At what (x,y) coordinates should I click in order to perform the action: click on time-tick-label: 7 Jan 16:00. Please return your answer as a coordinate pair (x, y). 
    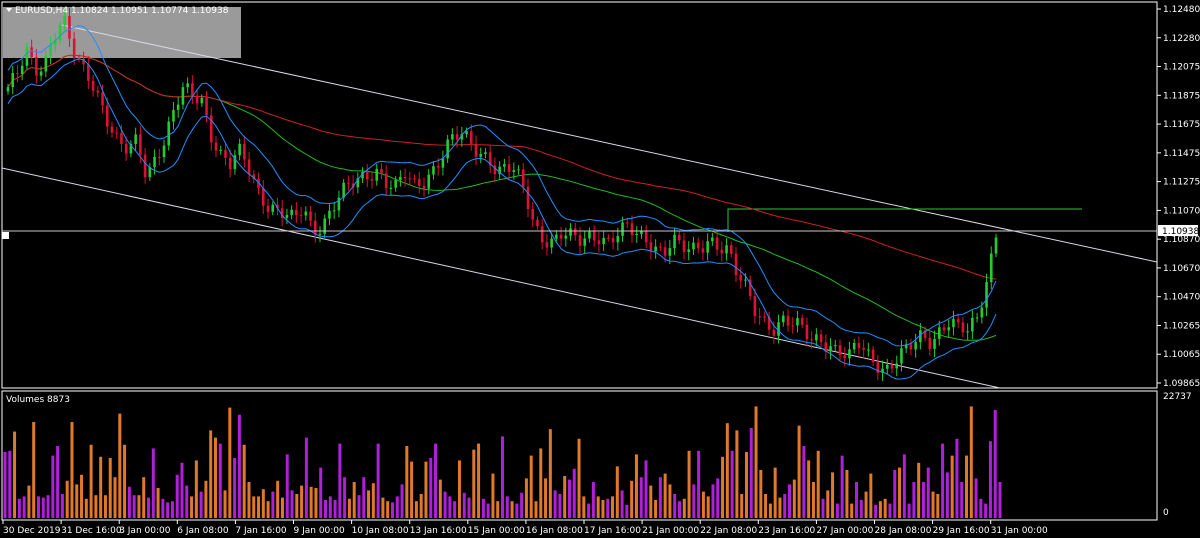
    Looking at the image, I should click on (261, 531).